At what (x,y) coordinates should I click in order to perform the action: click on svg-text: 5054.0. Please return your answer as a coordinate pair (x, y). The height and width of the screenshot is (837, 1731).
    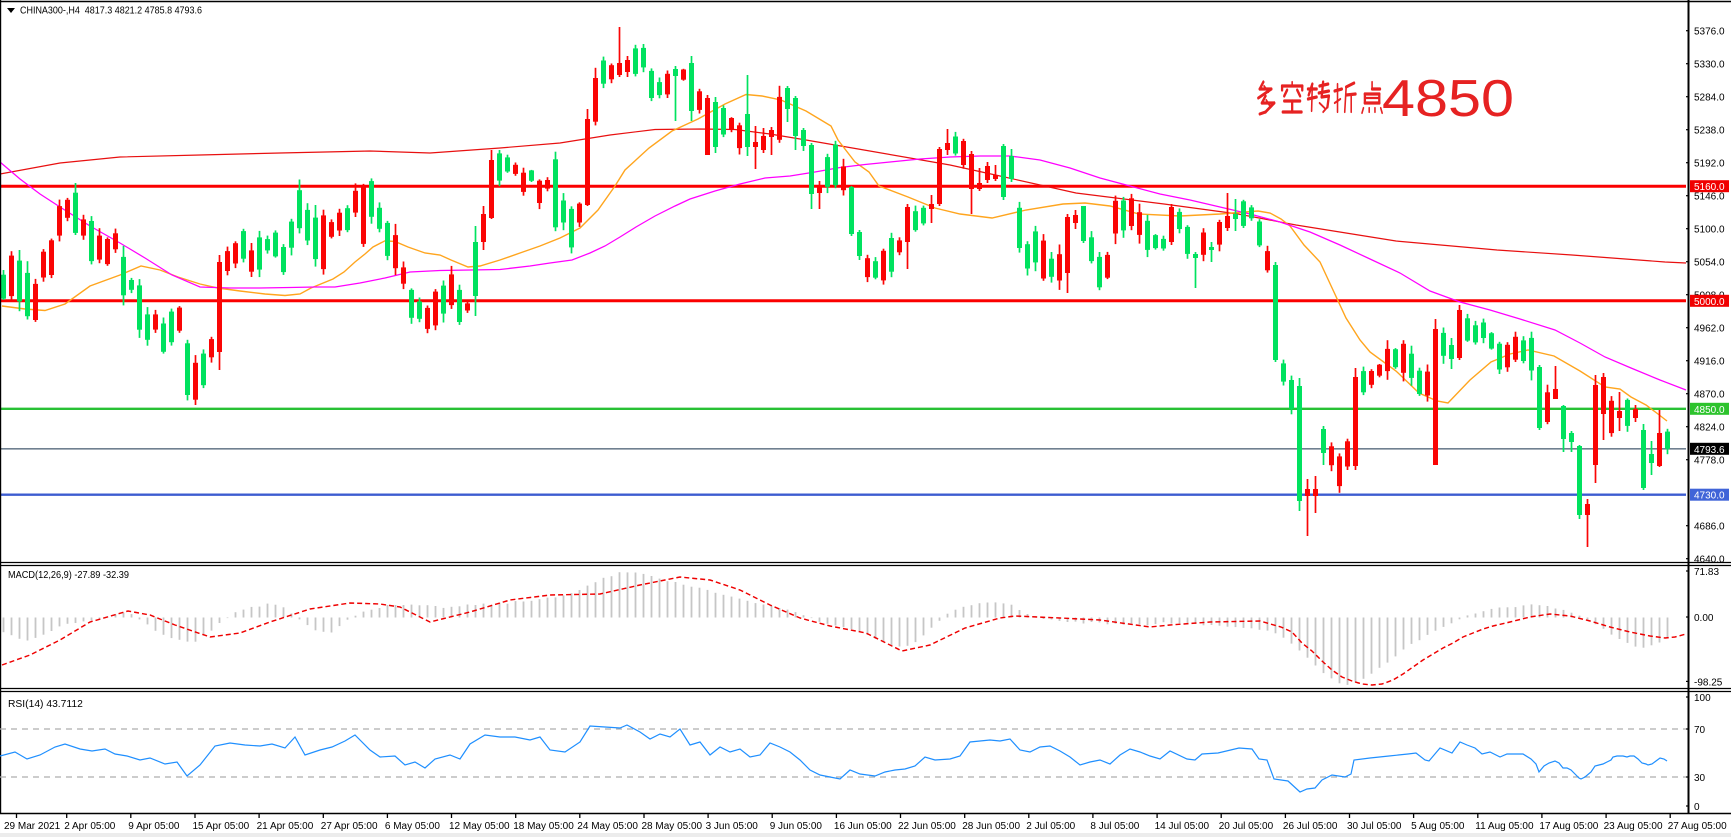
    Looking at the image, I should click on (1709, 263).